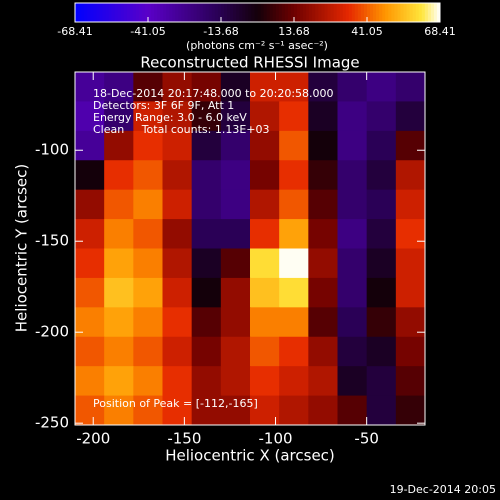  Describe the element at coordinates (275, 439) in the screenshot. I see `x-tick-label: -100` at that location.